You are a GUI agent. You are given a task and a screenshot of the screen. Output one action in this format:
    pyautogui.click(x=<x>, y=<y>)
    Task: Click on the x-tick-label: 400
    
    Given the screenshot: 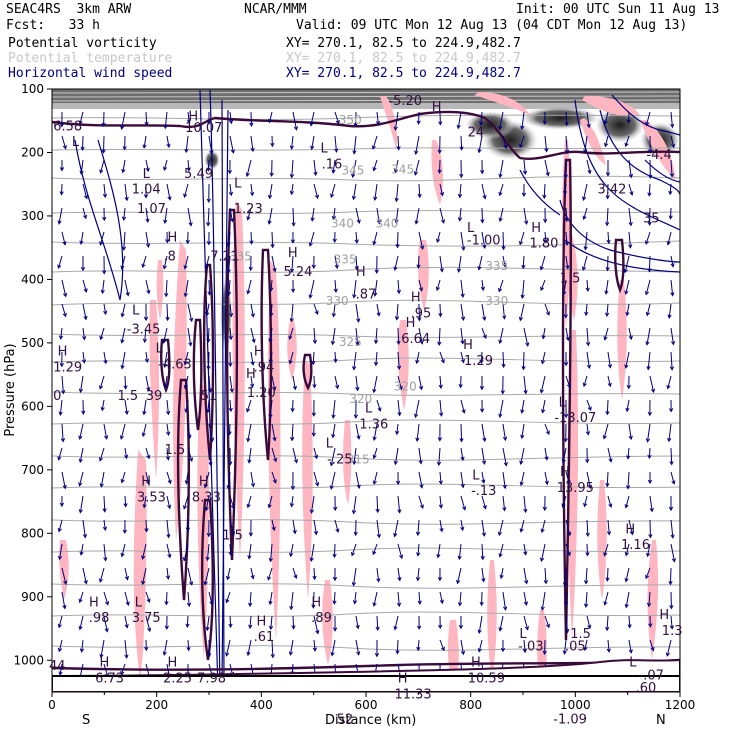 What is the action you would take?
    pyautogui.click(x=261, y=705)
    